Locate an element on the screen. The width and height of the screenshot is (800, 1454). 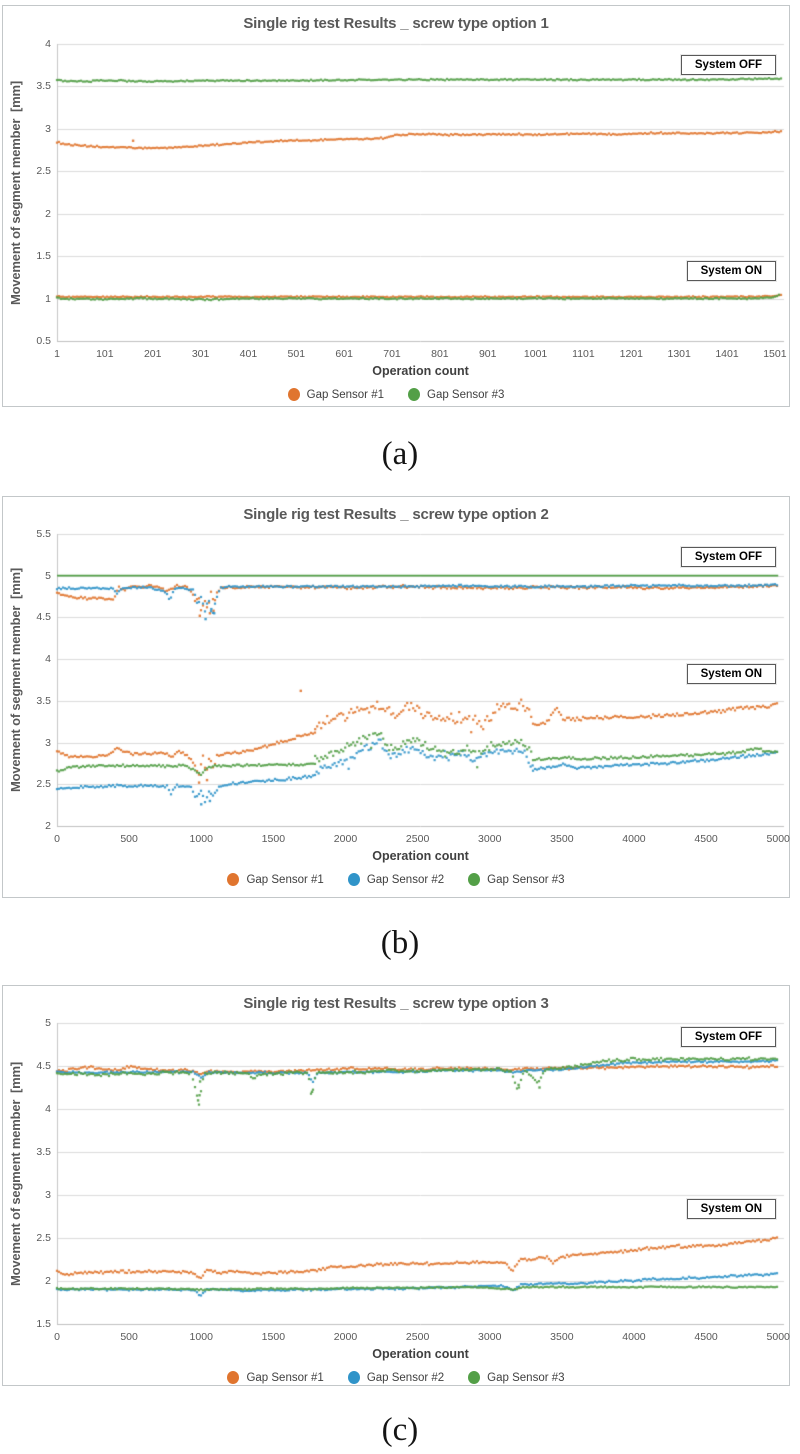
x-tick-label: 500 is located at coordinates (129, 839).